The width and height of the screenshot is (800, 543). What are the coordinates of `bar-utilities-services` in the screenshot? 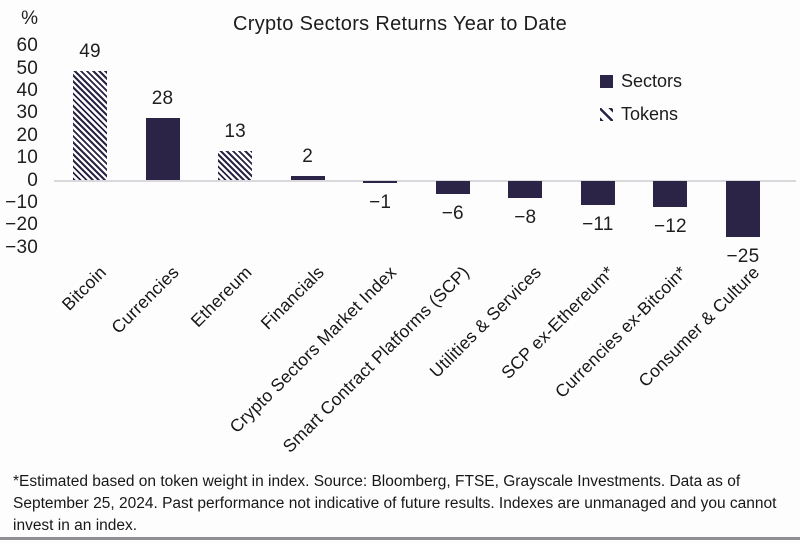 It's located at (525, 189).